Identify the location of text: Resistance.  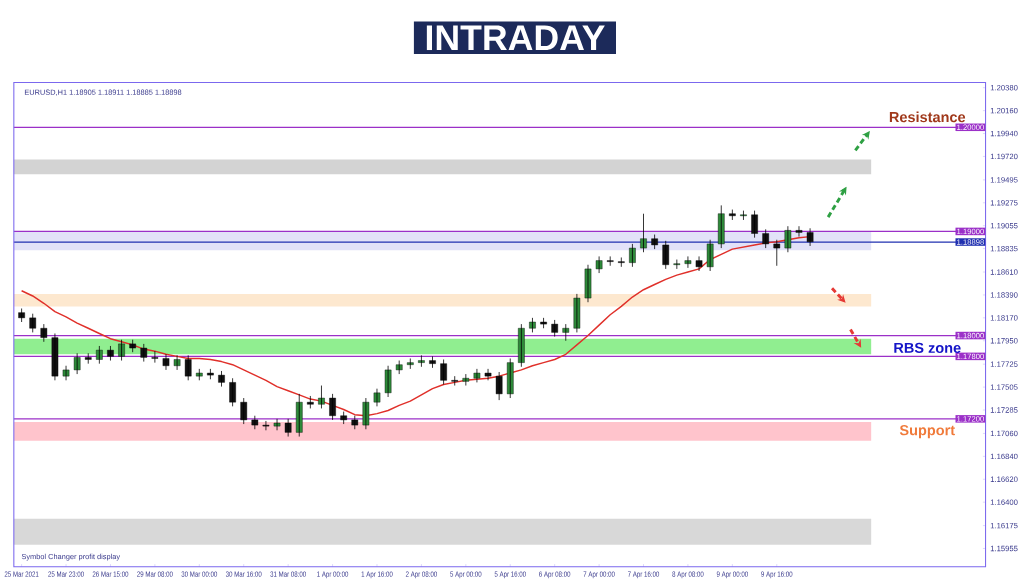
(927, 117).